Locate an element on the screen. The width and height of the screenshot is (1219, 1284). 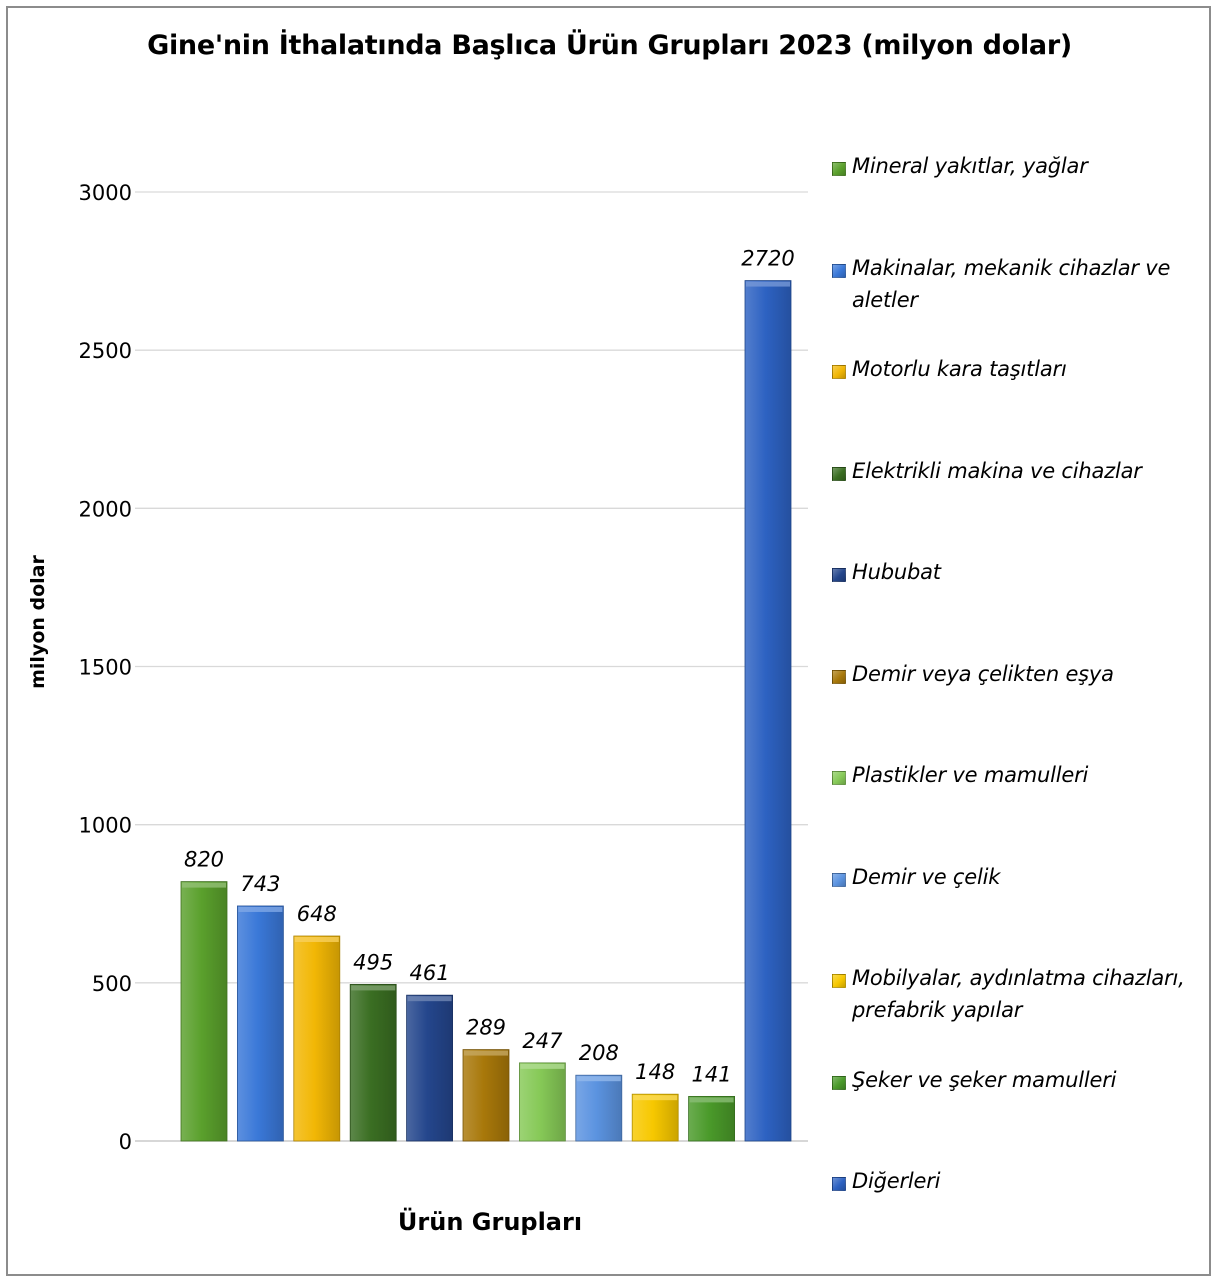
y-tick-label: 500 is located at coordinates (112, 984).